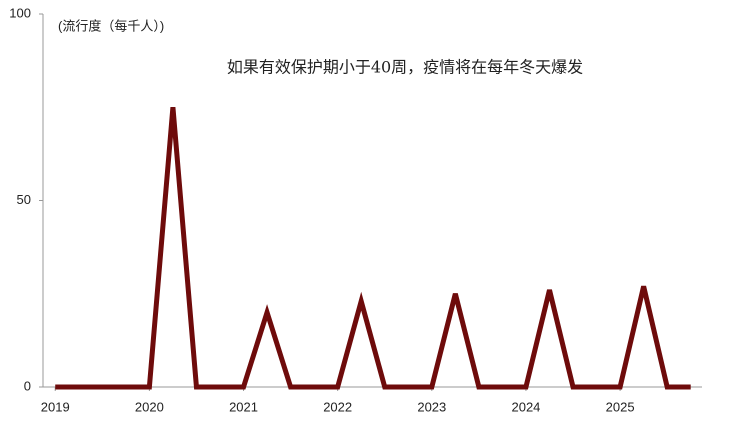  I want to click on x-tick-label: 2025, so click(620, 406).